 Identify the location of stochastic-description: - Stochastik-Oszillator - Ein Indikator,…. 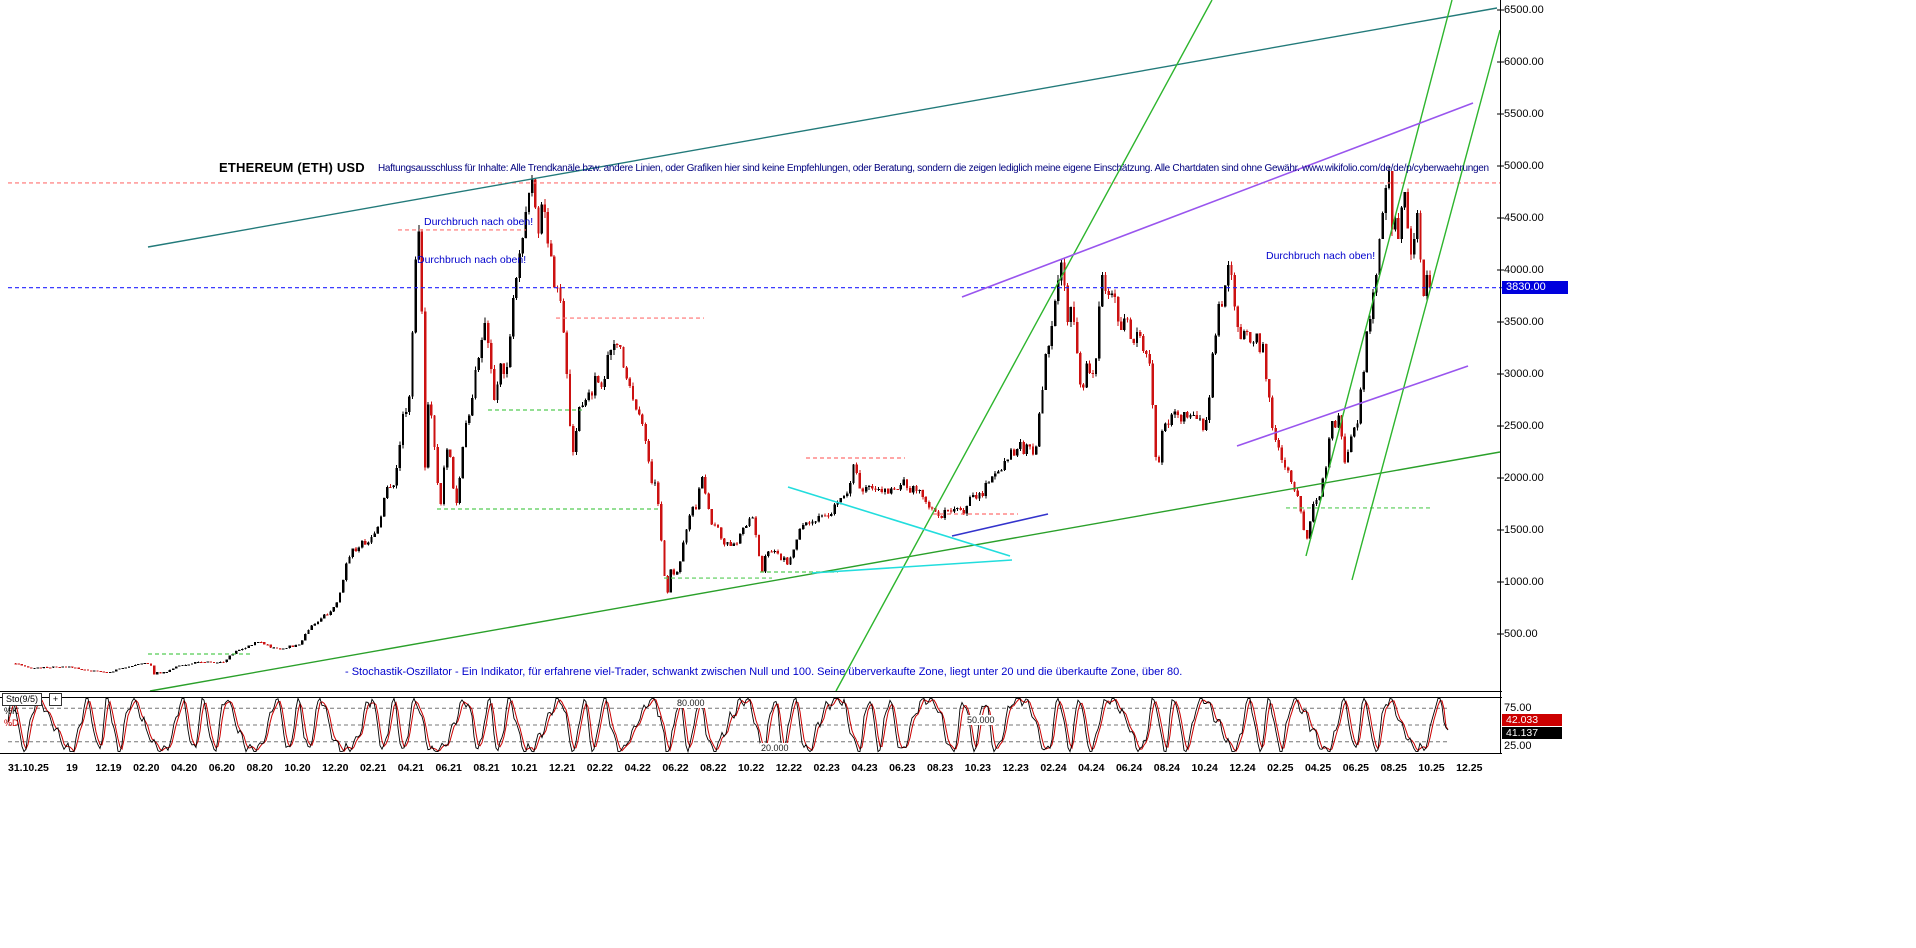
(764, 672).